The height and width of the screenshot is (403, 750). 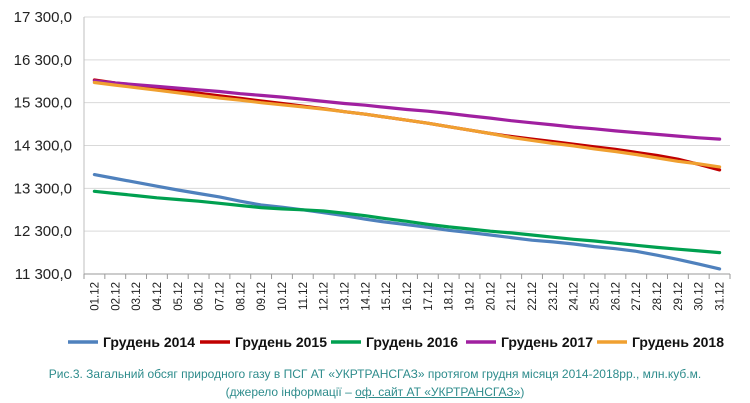 I want to click on x-tick-label: 04.12, so click(x=158, y=296).